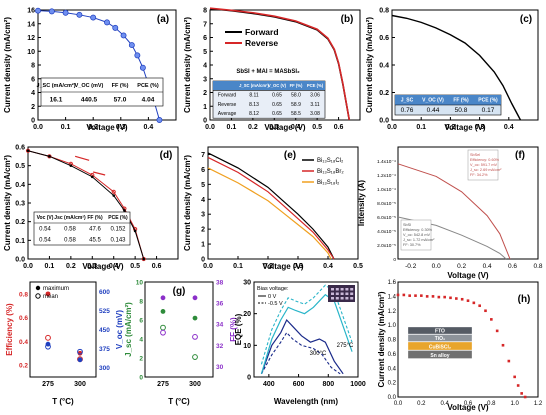 The image size is (546, 415). What do you see at coordinates (45, 218) in the screenshot?
I see `panel-d-table-header-cell: Voc (V)` at bounding box center [45, 218].